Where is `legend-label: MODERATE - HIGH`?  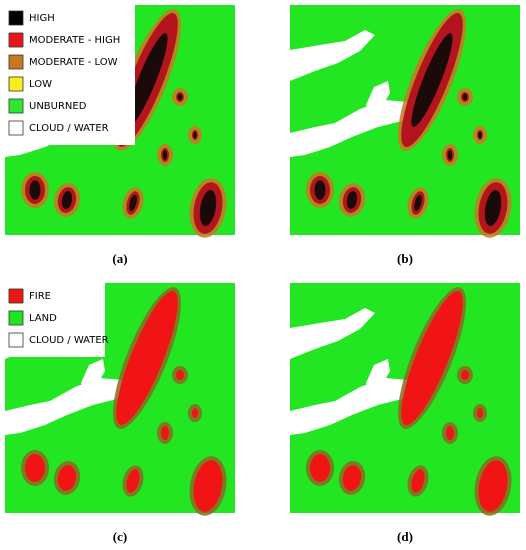
legend-label: MODERATE - HIGH is located at coordinates (74, 40).